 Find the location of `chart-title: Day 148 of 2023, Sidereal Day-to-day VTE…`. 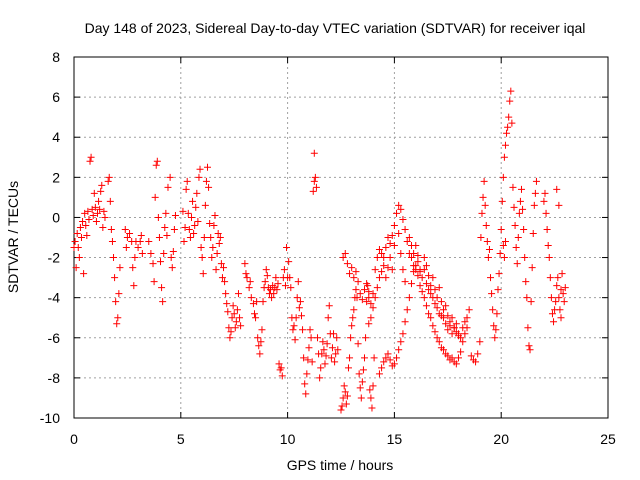

chart-title: Day 148 of 2023, Sidereal Day-to-day VTE… is located at coordinates (335, 28).